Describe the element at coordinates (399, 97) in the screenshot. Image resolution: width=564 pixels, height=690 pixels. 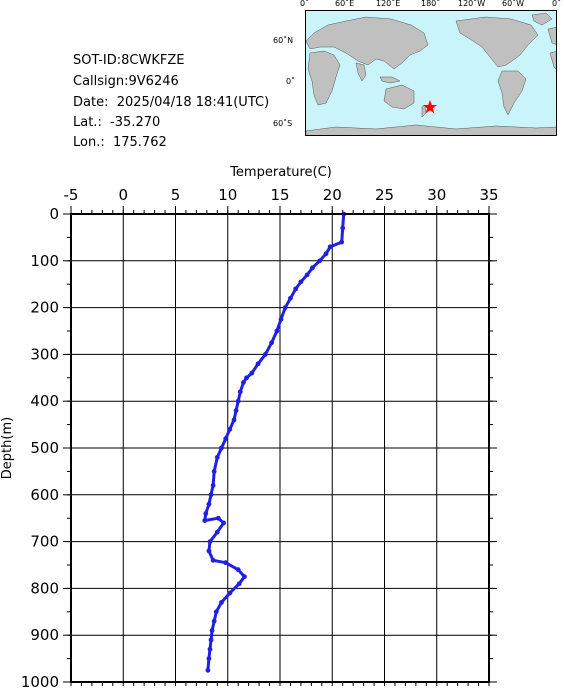
I see `australia-landmass` at that location.